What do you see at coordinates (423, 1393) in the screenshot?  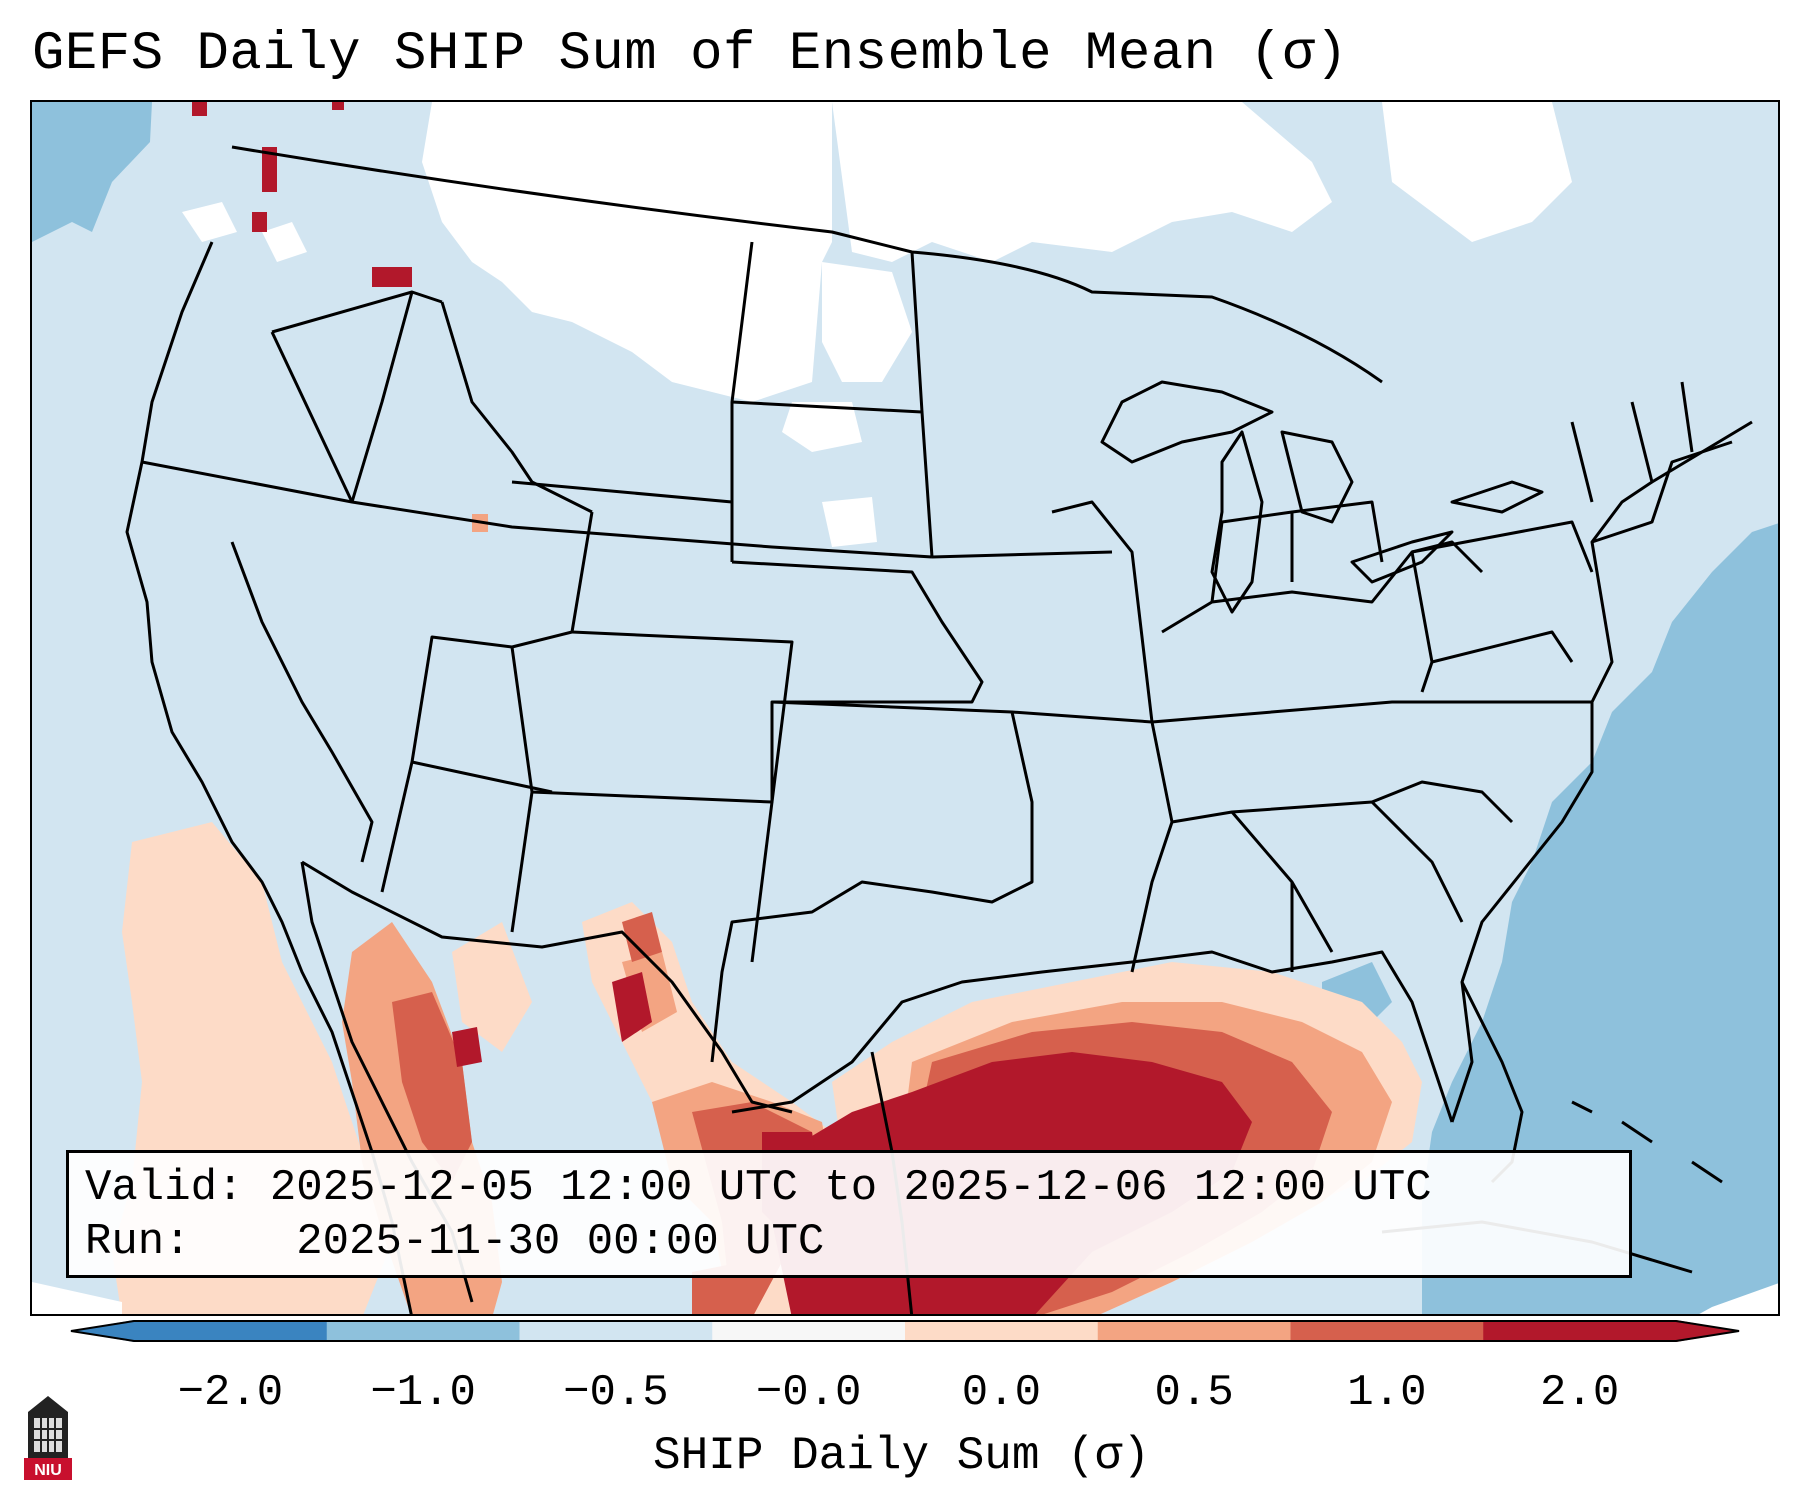 I see `colorbar-tick-label: −1.0` at bounding box center [423, 1393].